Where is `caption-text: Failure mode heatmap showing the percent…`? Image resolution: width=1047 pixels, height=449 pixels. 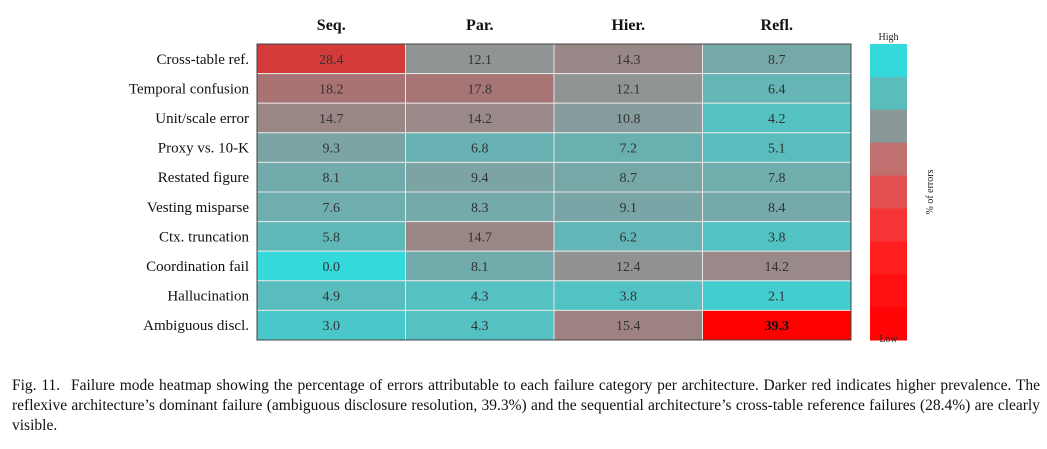 caption-text: Failure mode heatmap showing the percent… is located at coordinates (526, 405).